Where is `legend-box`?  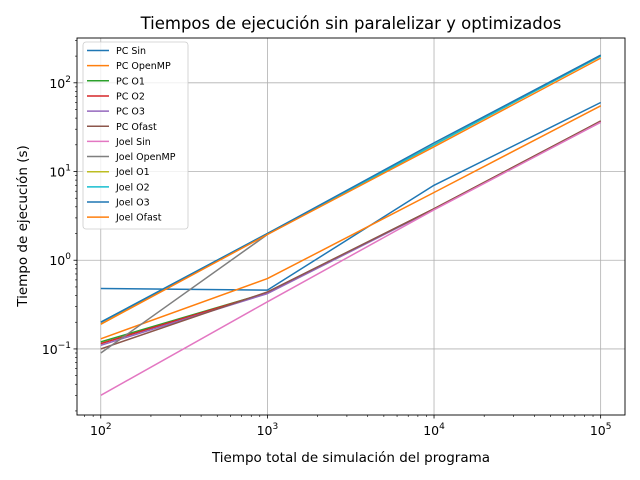 legend-box is located at coordinates (135, 135).